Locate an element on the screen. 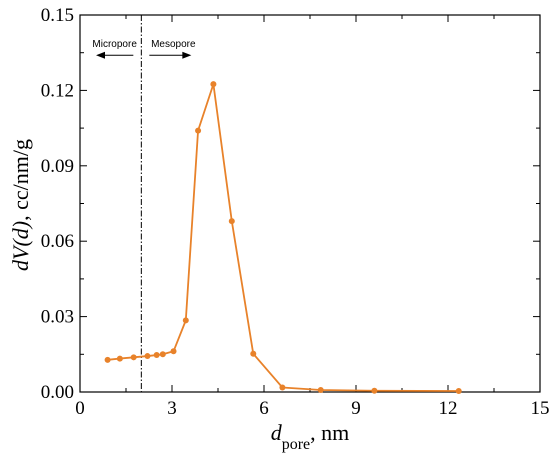 The width and height of the screenshot is (550, 453). x-axis-label: dpore, nm is located at coordinates (310, 436).